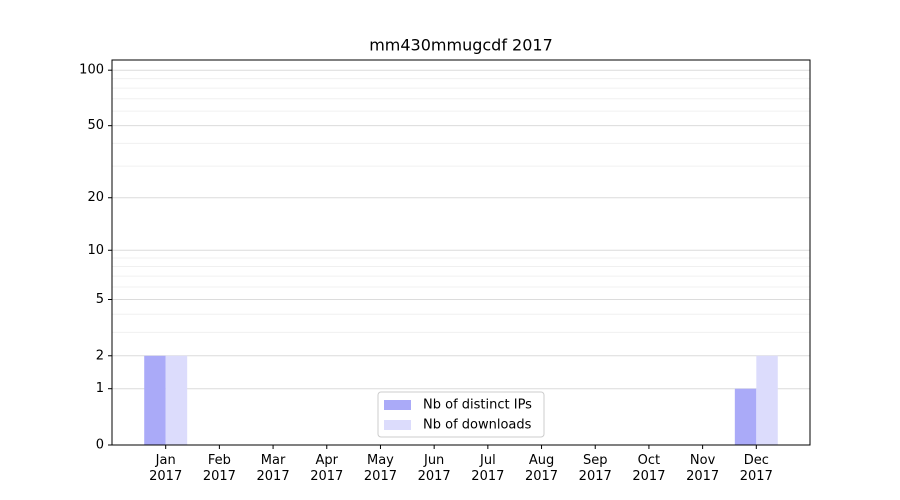 The height and width of the screenshot is (500, 900). I want to click on x-tick-label: Dec 2017, so click(756, 468).